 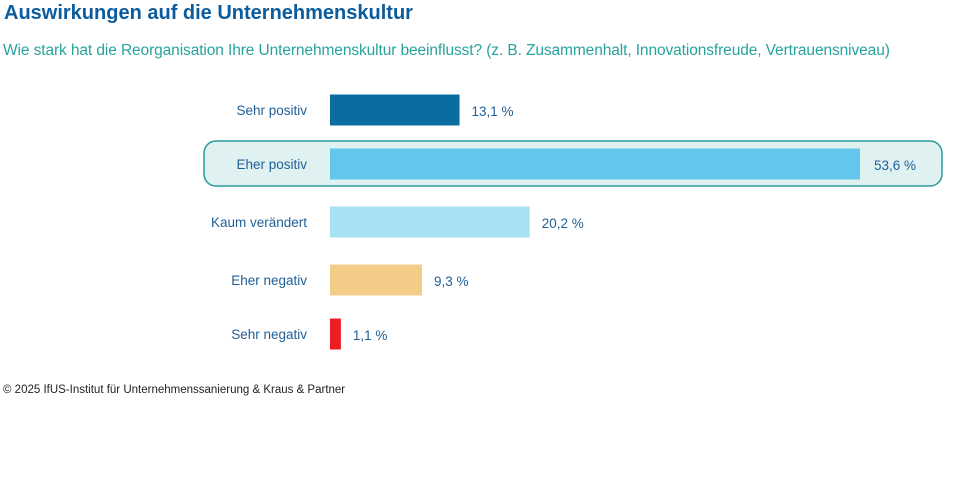 What do you see at coordinates (269, 280) in the screenshot?
I see `category-label: Eher negativ` at bounding box center [269, 280].